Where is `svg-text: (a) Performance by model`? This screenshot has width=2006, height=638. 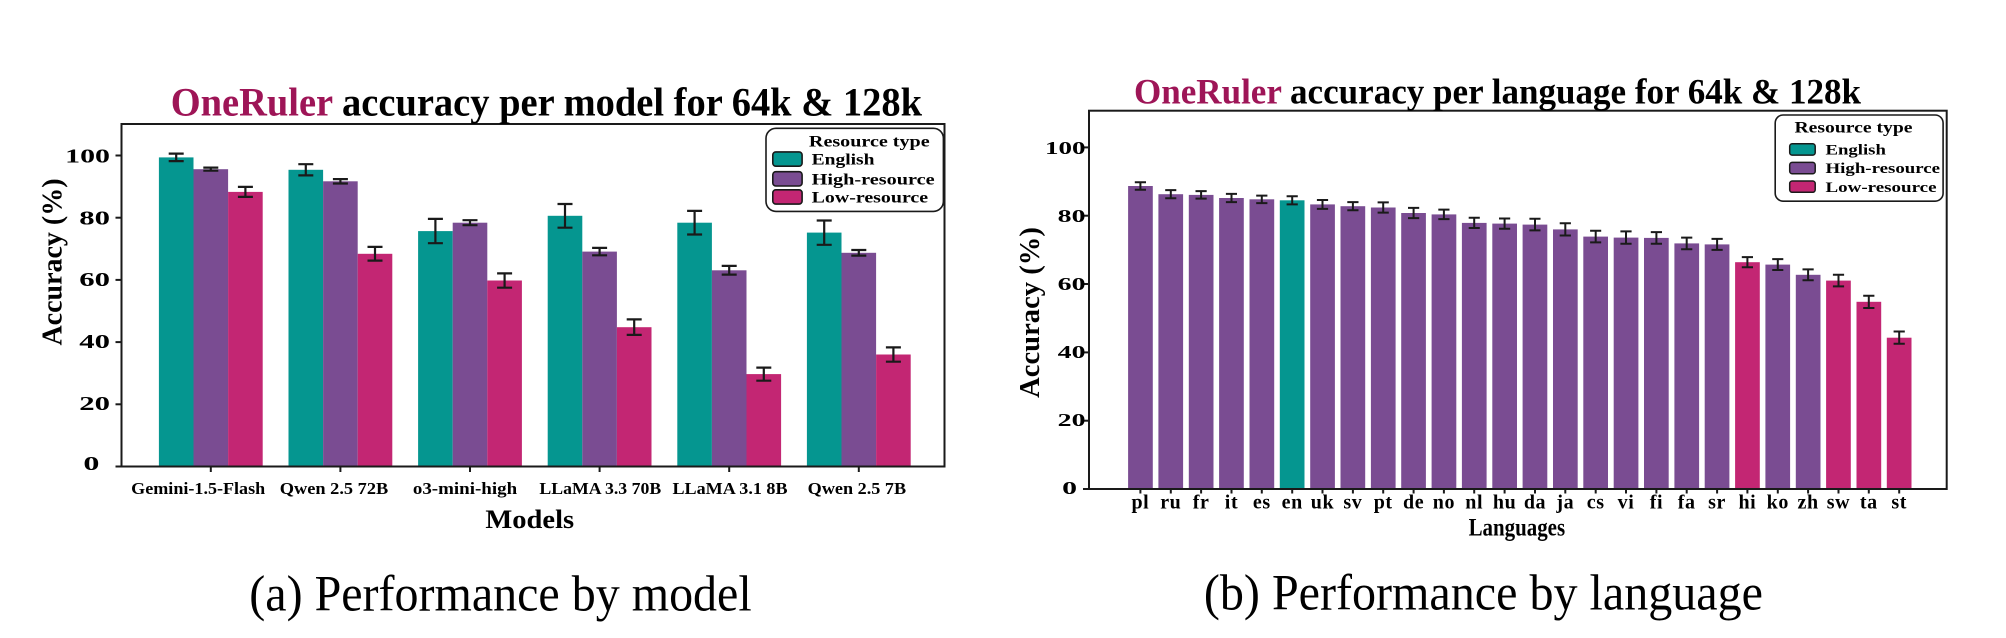
svg-text: (a) Performance by model is located at coordinates (500, 595).